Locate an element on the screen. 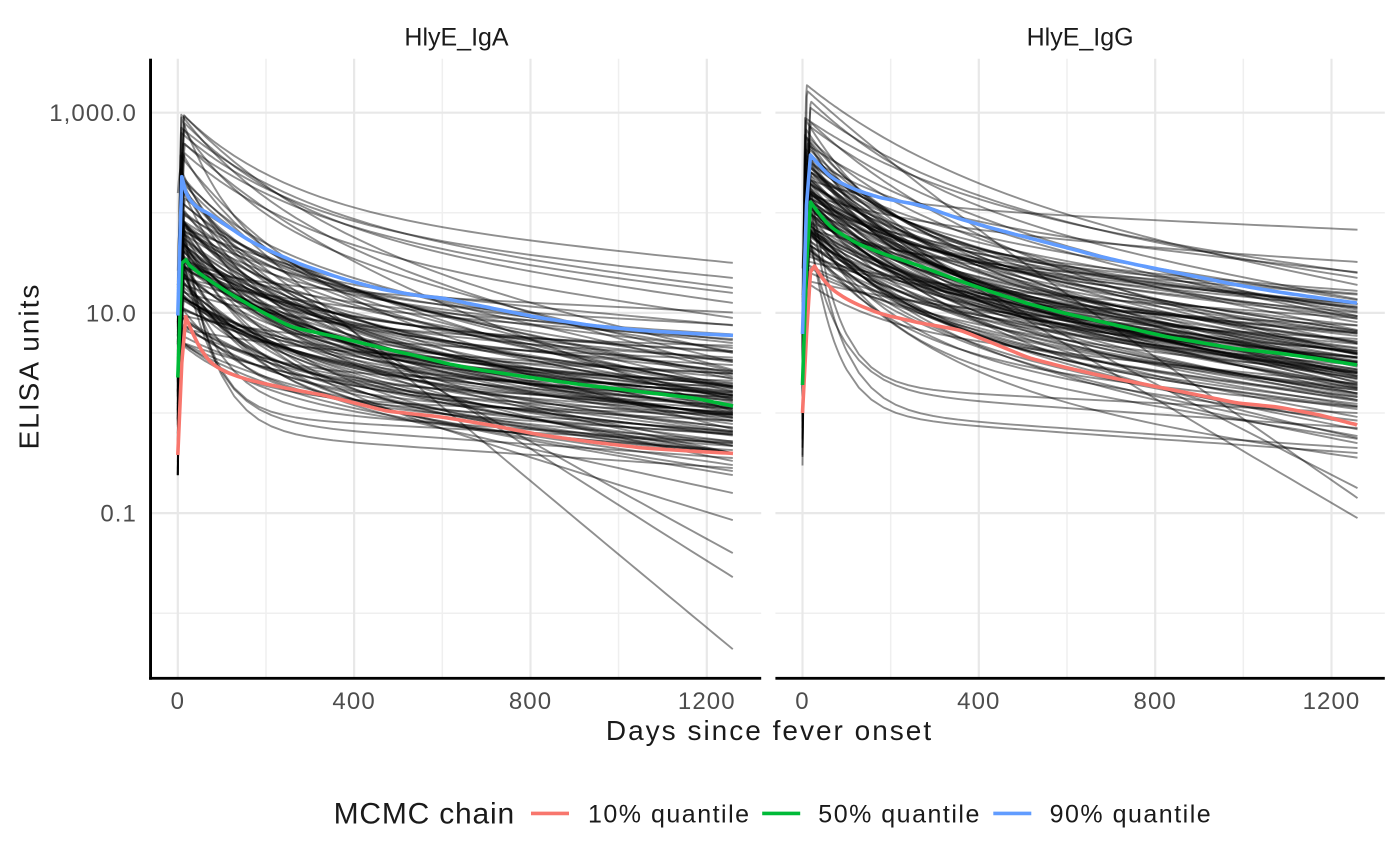  svg-text: 90% quantile is located at coordinates (1131, 814).